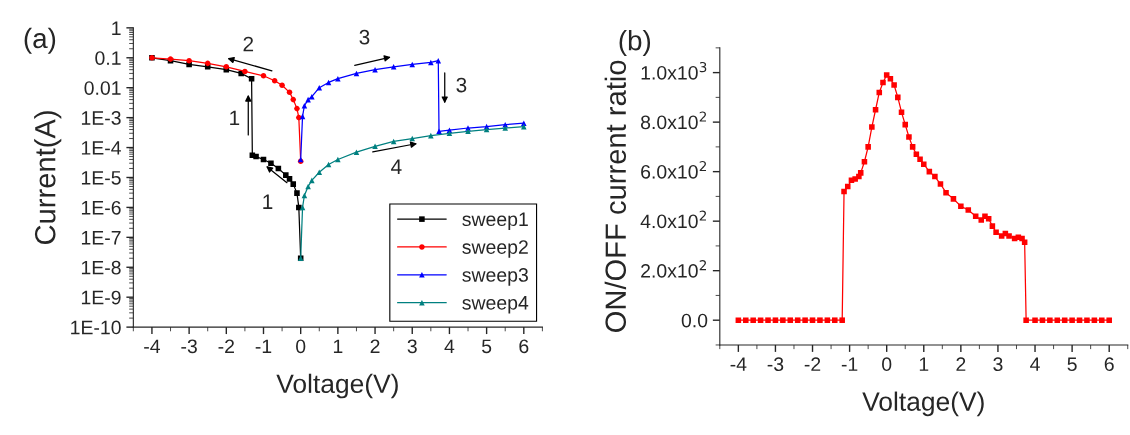  What do you see at coordinates (116, 28) in the screenshot?
I see `y-tick-label: 1` at bounding box center [116, 28].